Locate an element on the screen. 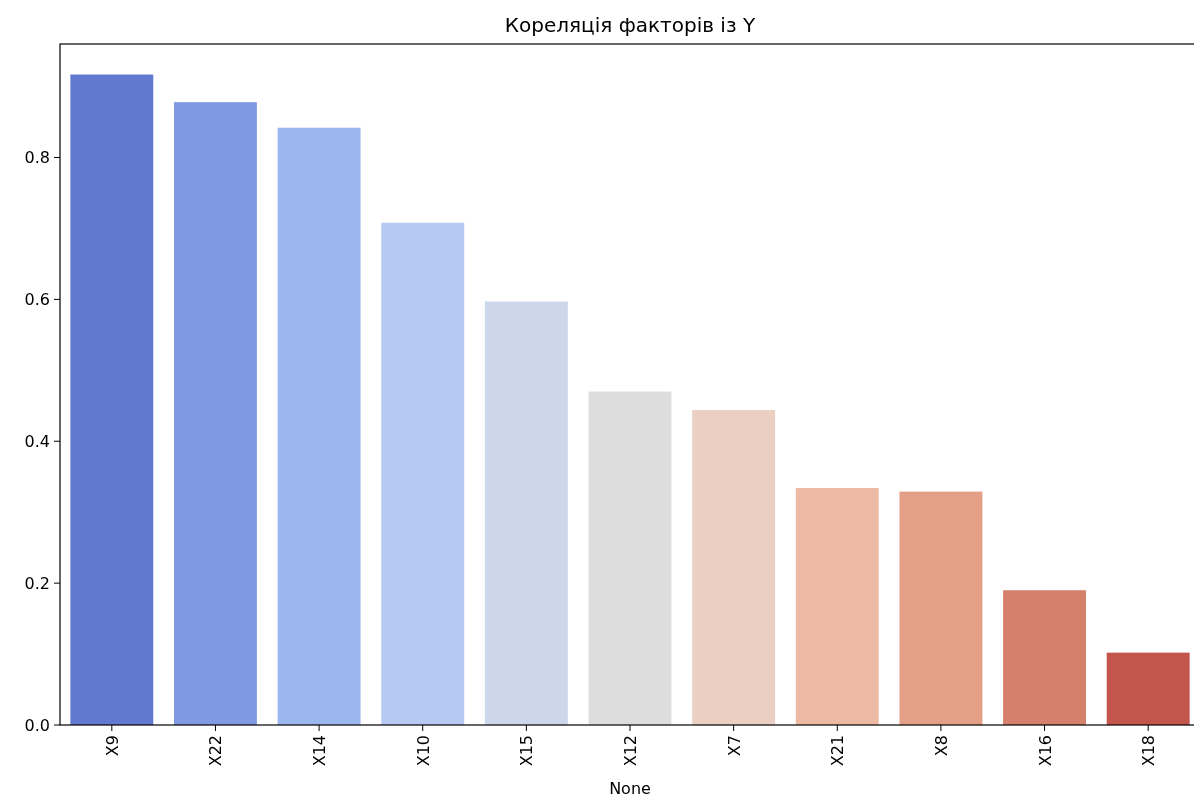 The height and width of the screenshot is (810, 1202). x-axis-title: None is located at coordinates (630, 788).